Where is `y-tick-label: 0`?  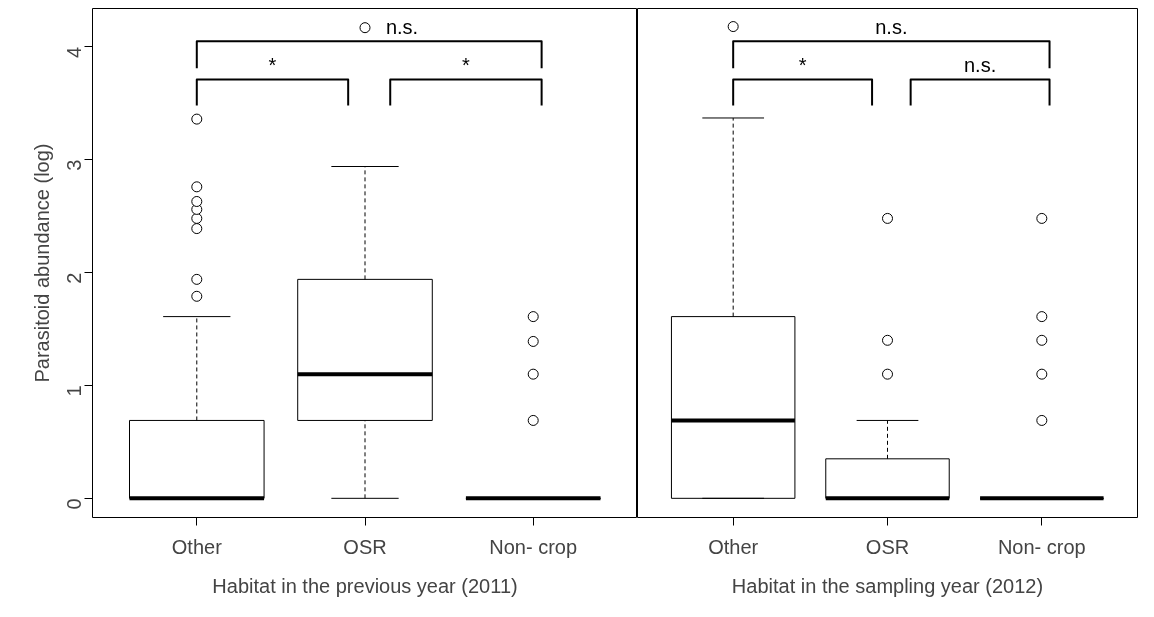 y-tick-label: 0 is located at coordinates (74, 504).